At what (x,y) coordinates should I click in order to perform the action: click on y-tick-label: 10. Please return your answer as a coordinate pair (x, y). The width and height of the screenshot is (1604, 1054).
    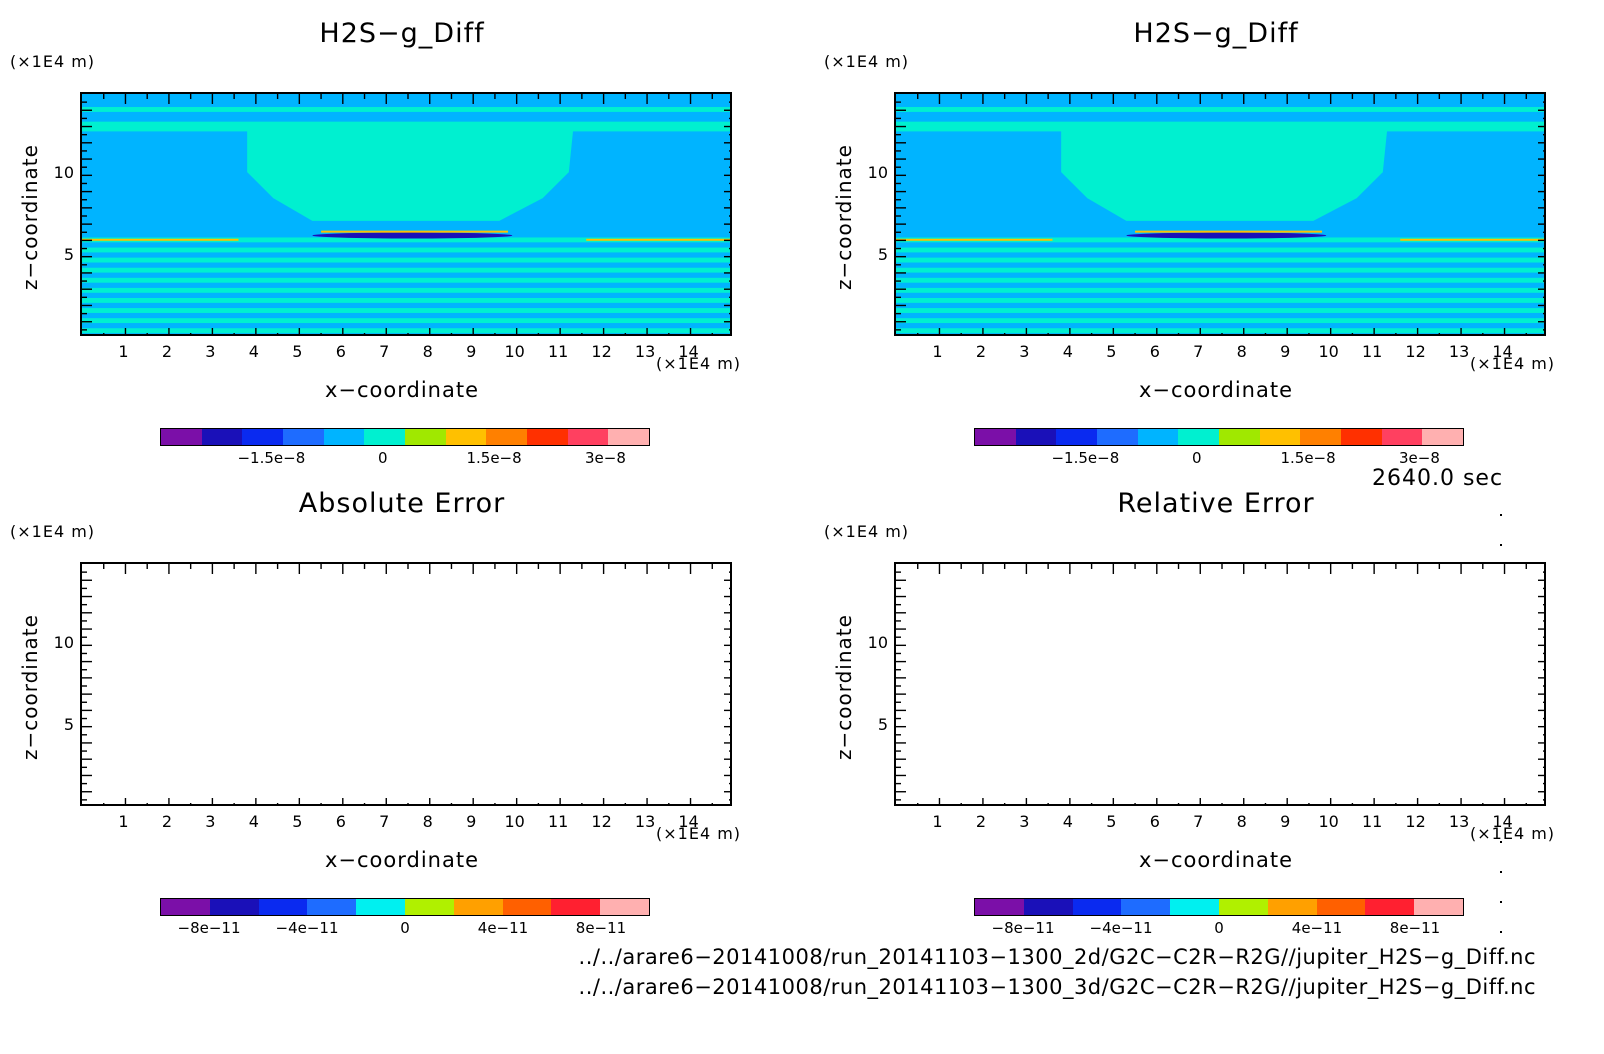
    Looking at the image, I should click on (877, 643).